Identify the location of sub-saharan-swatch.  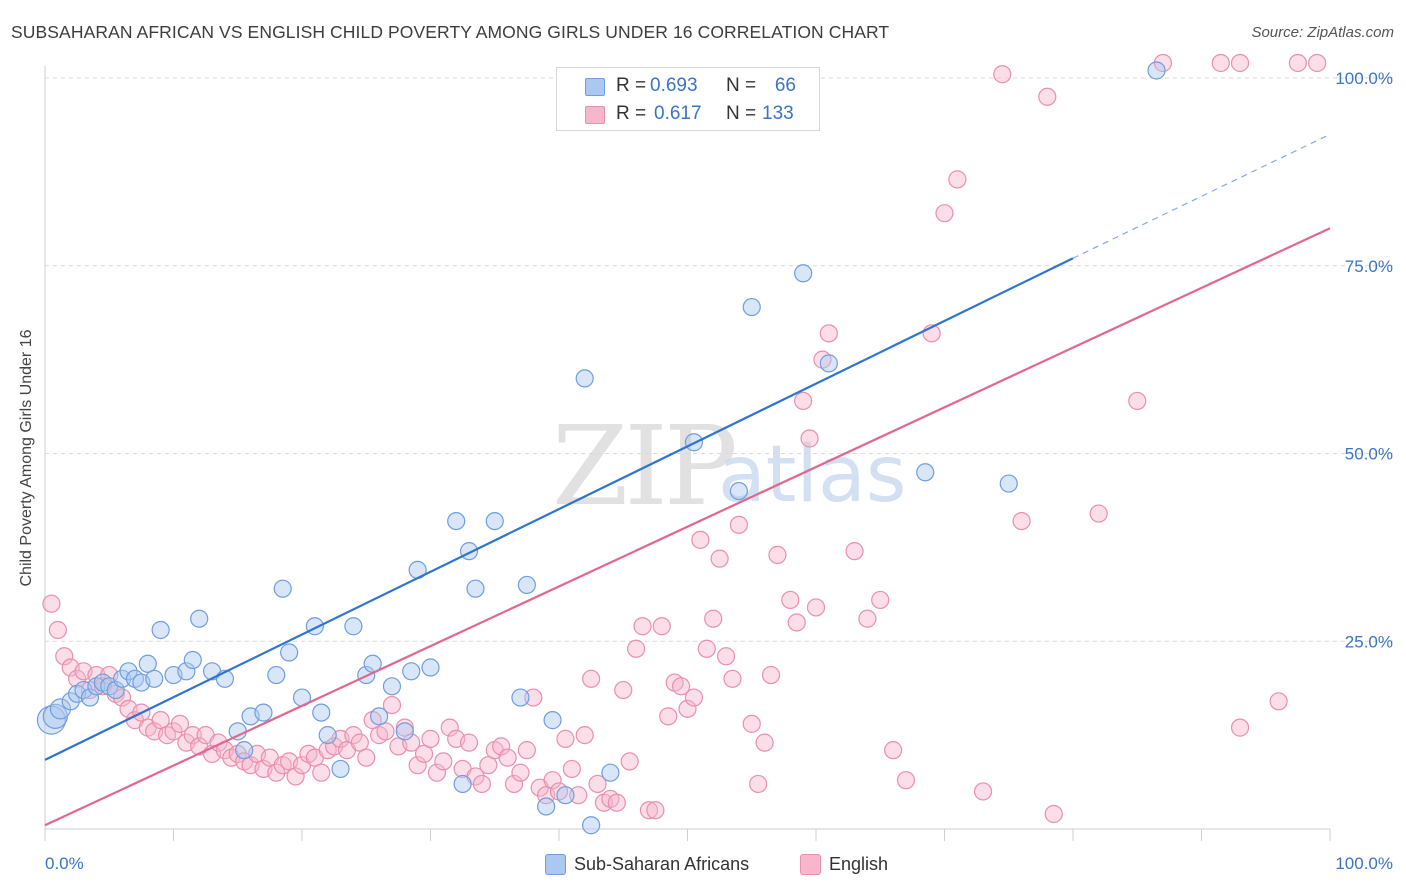
(595, 87).